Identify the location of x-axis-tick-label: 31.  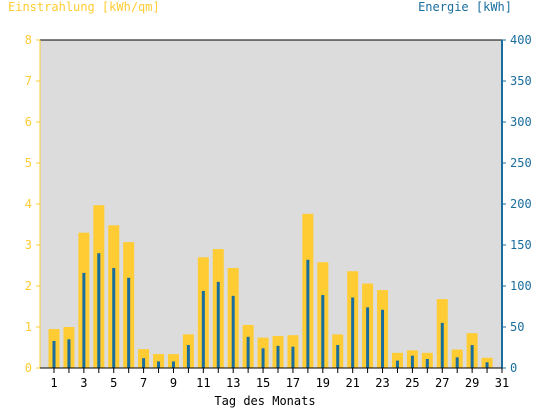
(502, 383).